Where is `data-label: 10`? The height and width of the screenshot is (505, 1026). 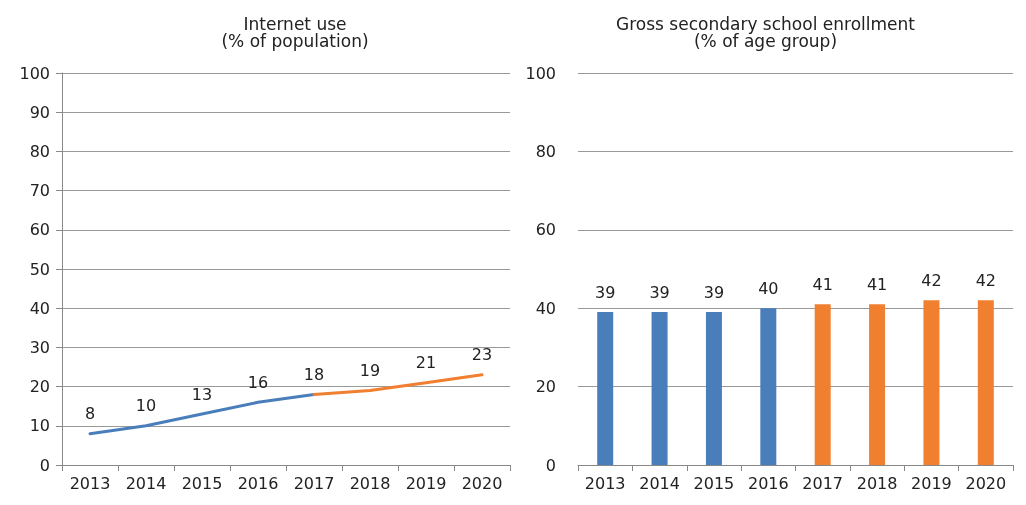
data-label: 10 is located at coordinates (146, 406).